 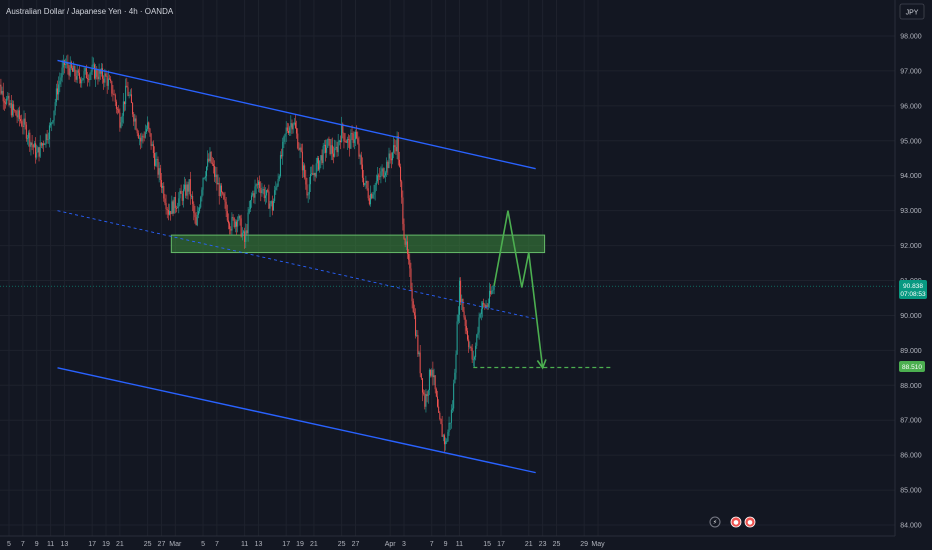 I want to click on lightning-icon: ⚡, so click(x=715, y=522).